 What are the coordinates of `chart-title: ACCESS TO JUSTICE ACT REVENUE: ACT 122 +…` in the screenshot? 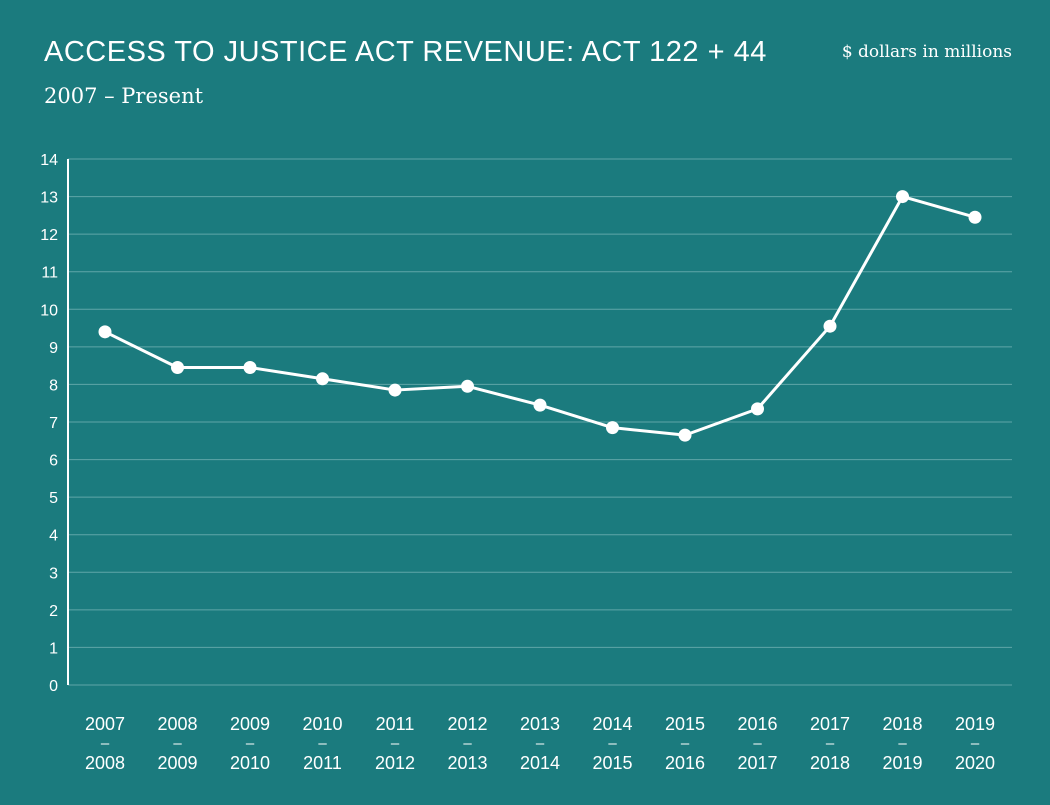 It's located at (405, 52).